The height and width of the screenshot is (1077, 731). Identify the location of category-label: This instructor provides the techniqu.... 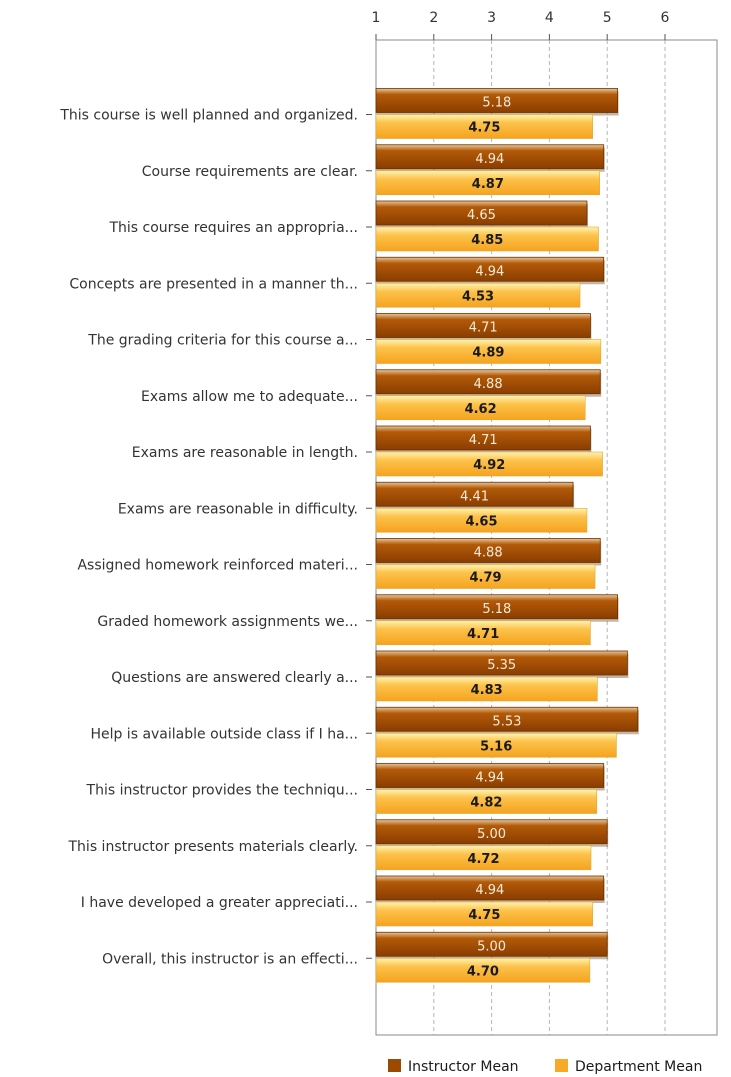
(222, 791).